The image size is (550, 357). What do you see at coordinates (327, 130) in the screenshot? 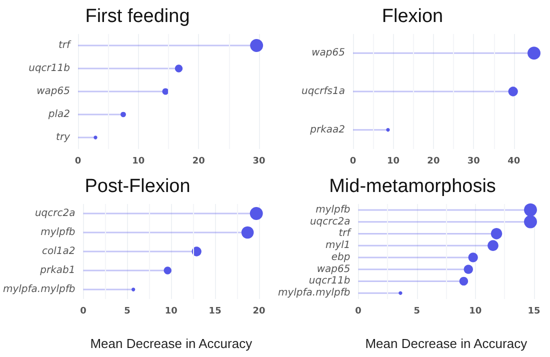
I see `y-tick-label: prkaa2` at bounding box center [327, 130].